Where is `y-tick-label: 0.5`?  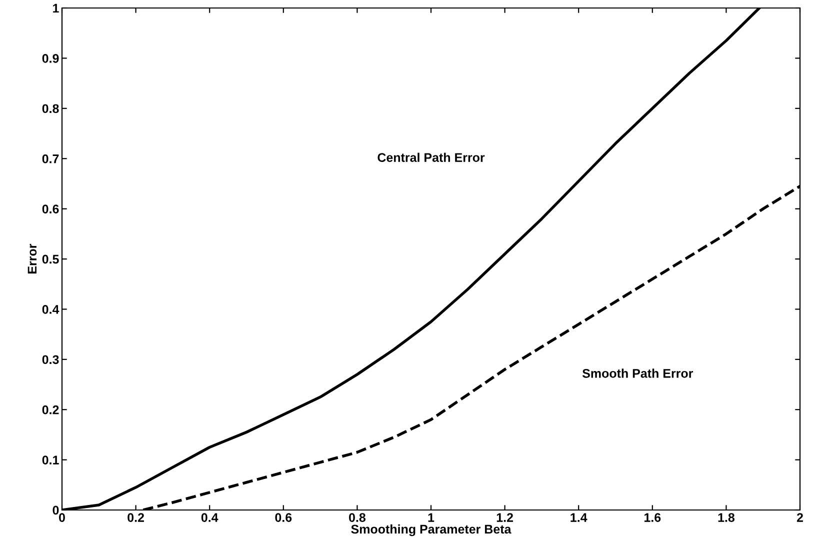 y-tick-label: 0.5 is located at coordinates (50, 259).